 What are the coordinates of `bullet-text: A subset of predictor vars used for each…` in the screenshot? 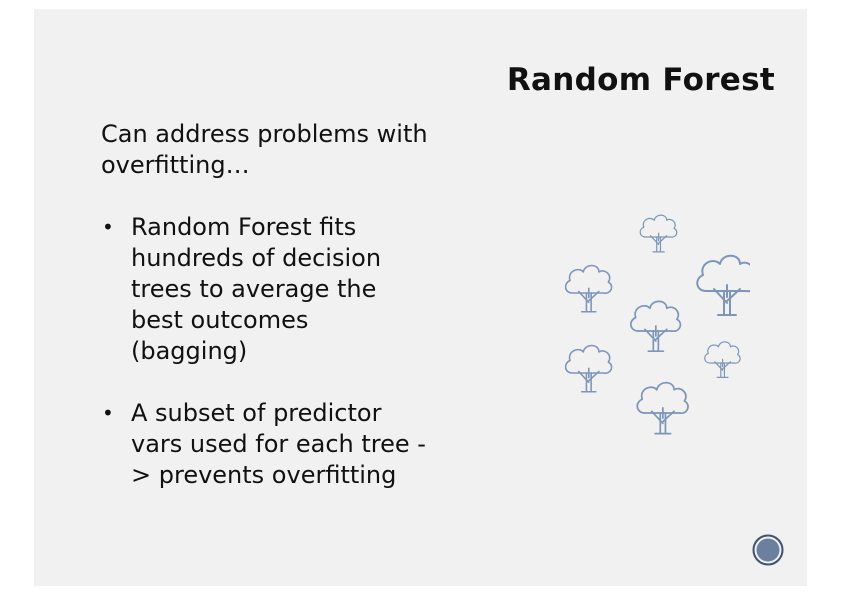 It's located at (278, 444).